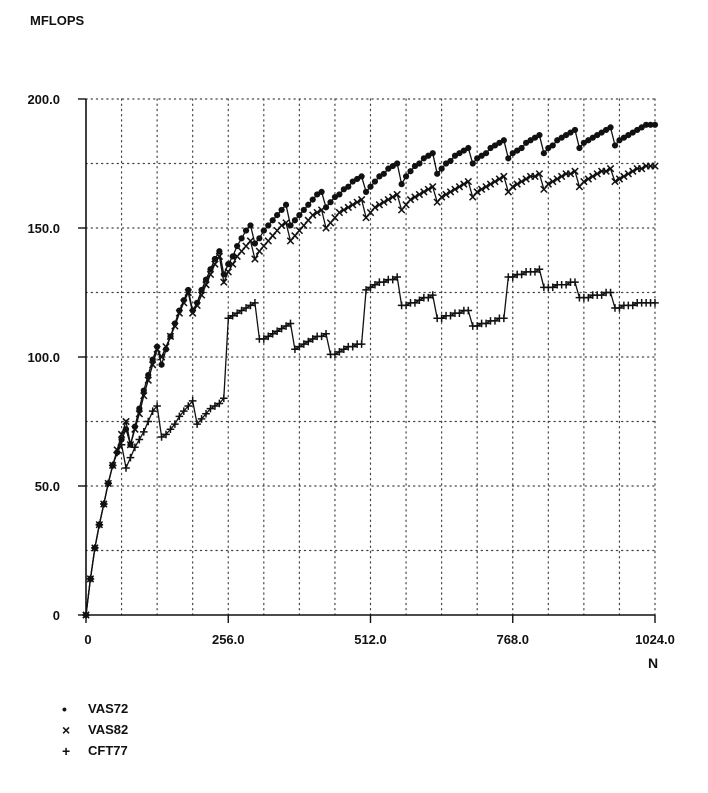 The height and width of the screenshot is (793, 708). Describe the element at coordinates (228, 639) in the screenshot. I see `x-tick-label: 256.0` at that location.